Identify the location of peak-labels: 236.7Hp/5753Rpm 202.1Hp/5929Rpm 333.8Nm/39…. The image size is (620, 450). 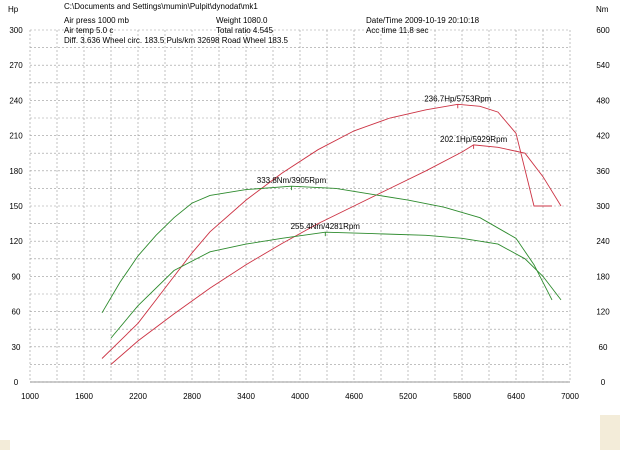
(382, 162).